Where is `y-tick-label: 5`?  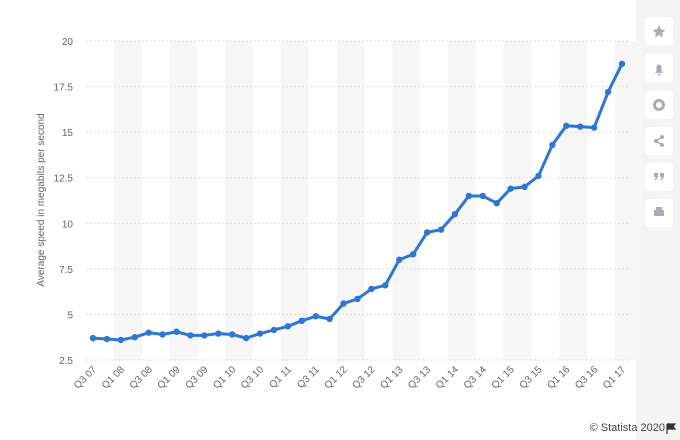 y-tick-label: 5 is located at coordinates (70, 315).